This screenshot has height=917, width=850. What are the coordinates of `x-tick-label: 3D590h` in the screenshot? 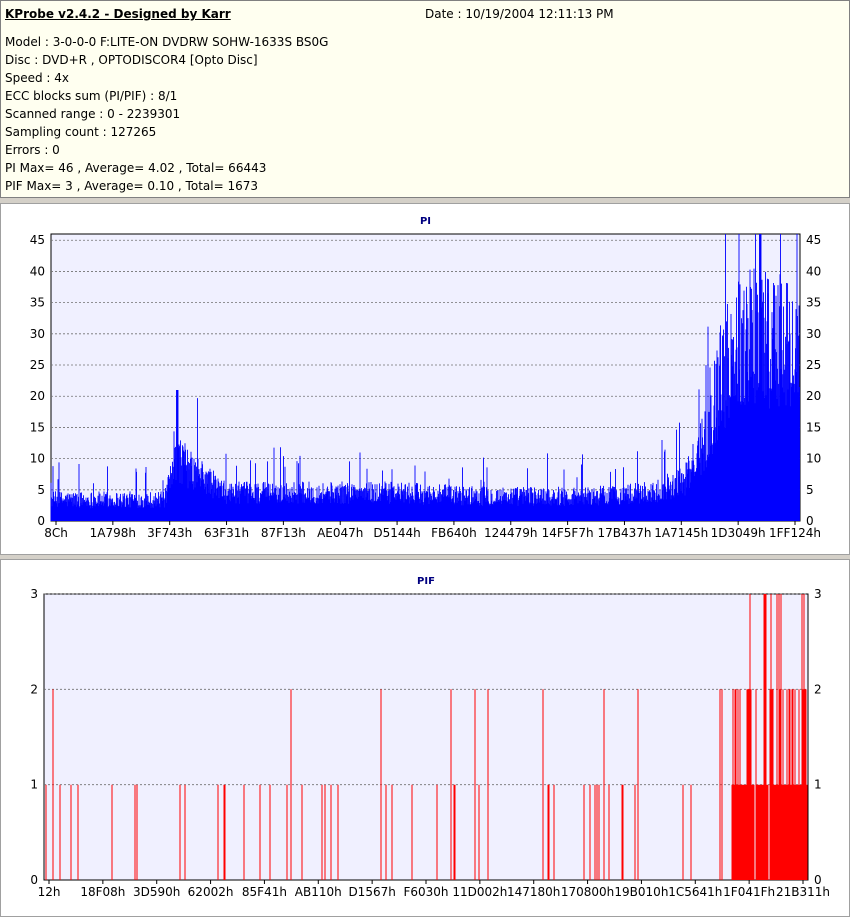 It's located at (156, 892).